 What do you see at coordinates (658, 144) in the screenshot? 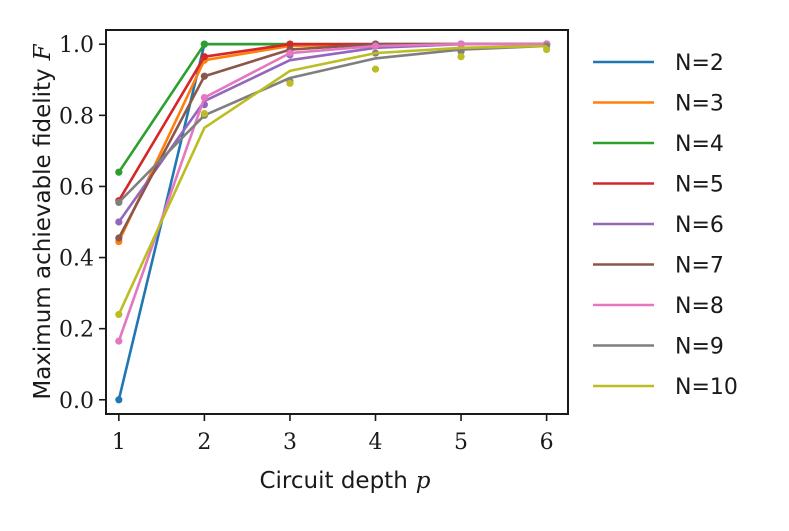
I see `legend-entry: N=4` at bounding box center [658, 144].